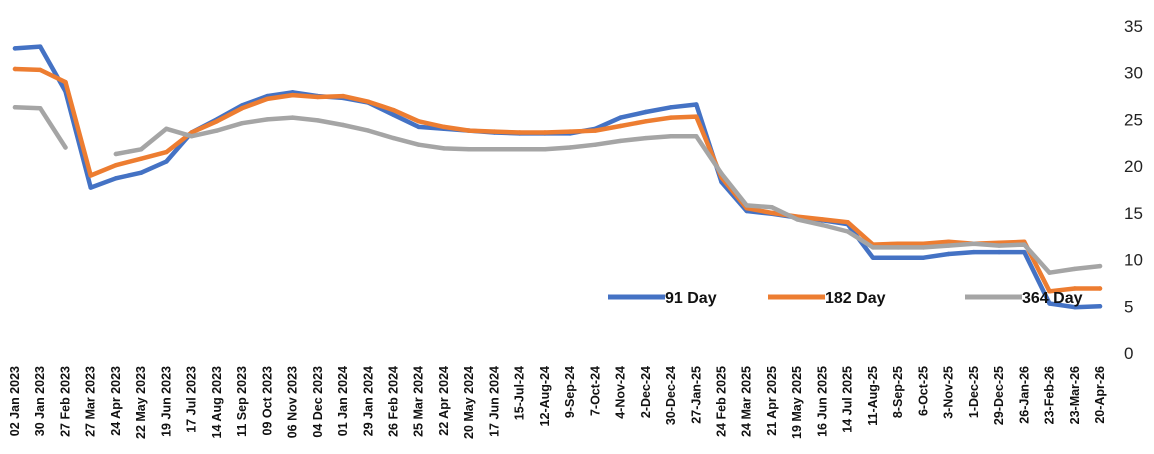 The width and height of the screenshot is (1154, 454). I want to click on series-line-364-day, so click(40, 127).